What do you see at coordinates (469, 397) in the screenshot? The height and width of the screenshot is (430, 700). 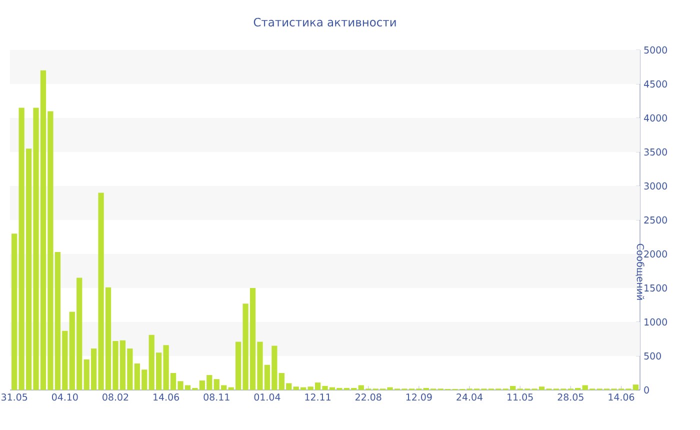 I see `x-tick-label: 24.04` at bounding box center [469, 397].